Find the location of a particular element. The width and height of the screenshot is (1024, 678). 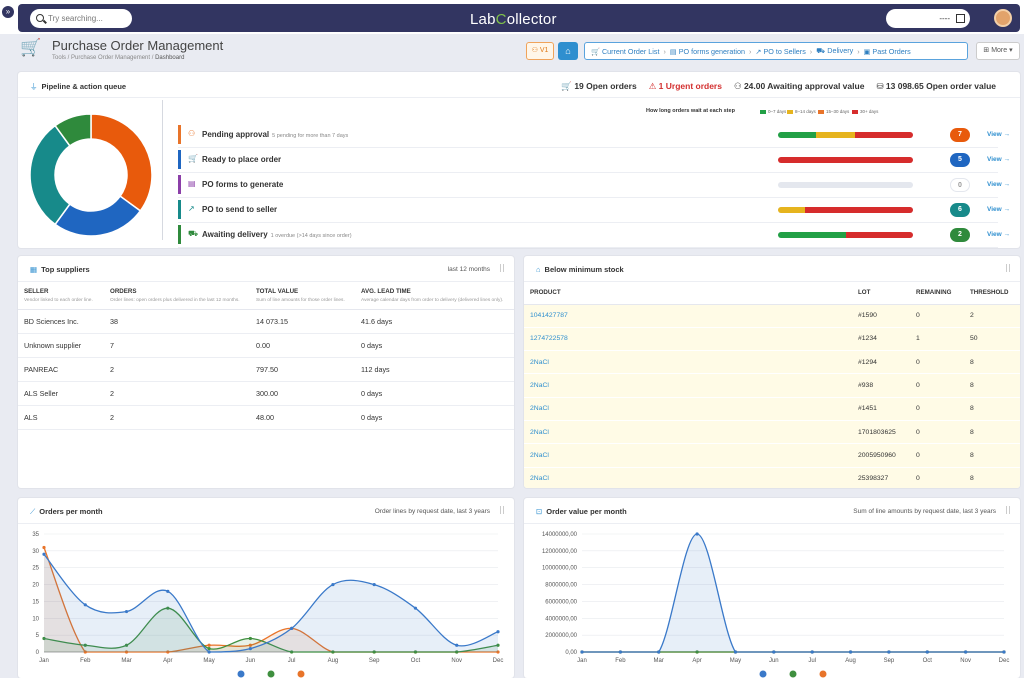

table-row: 2NaCl 25398327 0 8 is located at coordinates (772, 477).